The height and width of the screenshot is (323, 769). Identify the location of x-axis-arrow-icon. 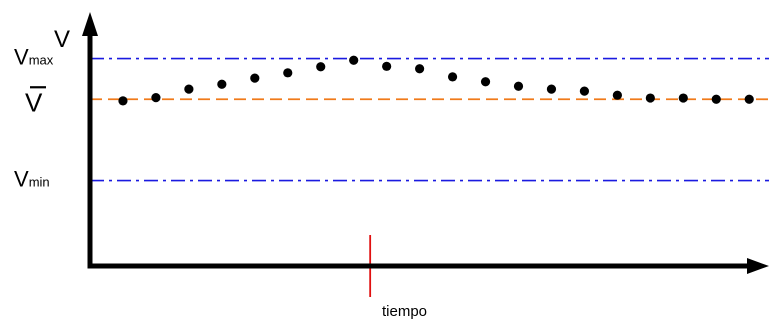
(758, 266).